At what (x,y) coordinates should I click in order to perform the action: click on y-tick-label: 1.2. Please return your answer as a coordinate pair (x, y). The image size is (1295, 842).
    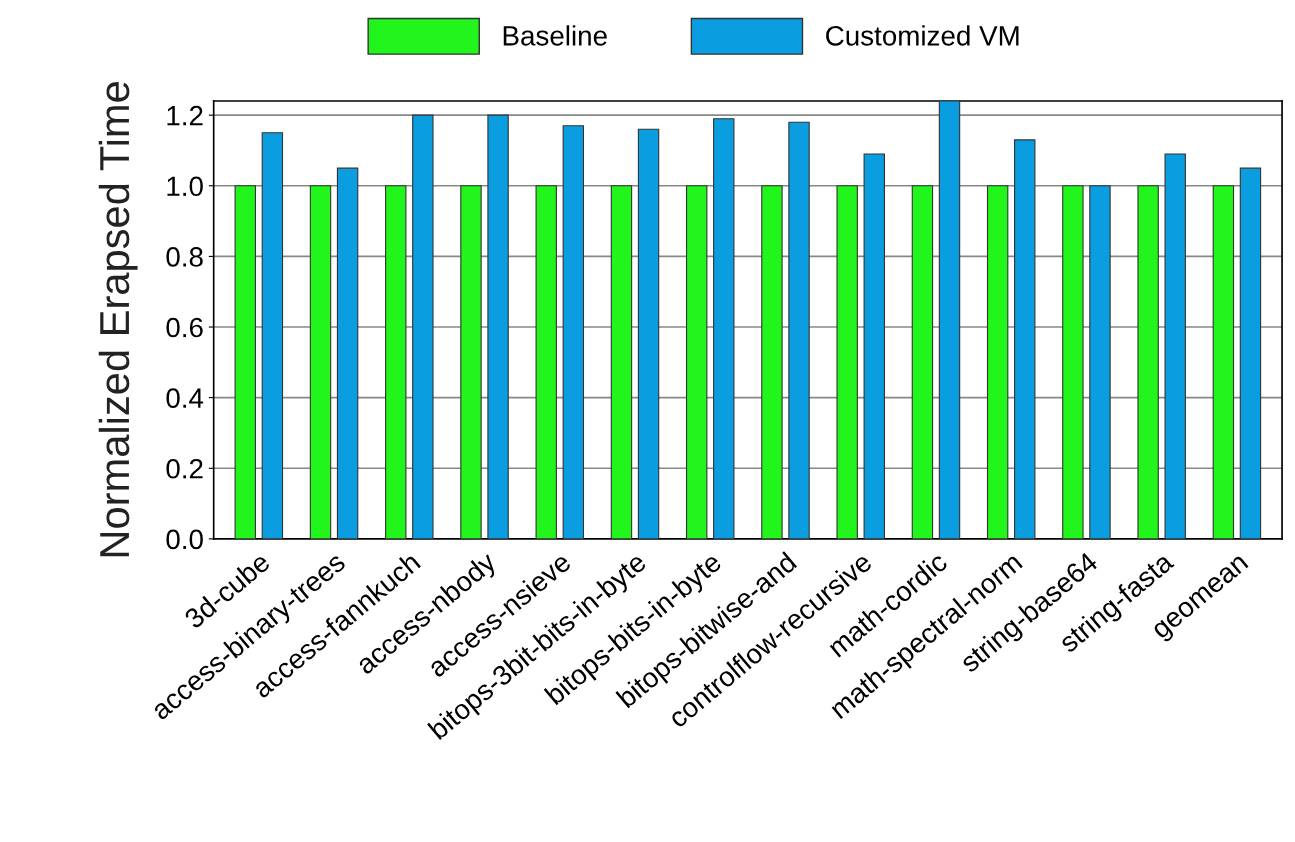
    Looking at the image, I should click on (185, 115).